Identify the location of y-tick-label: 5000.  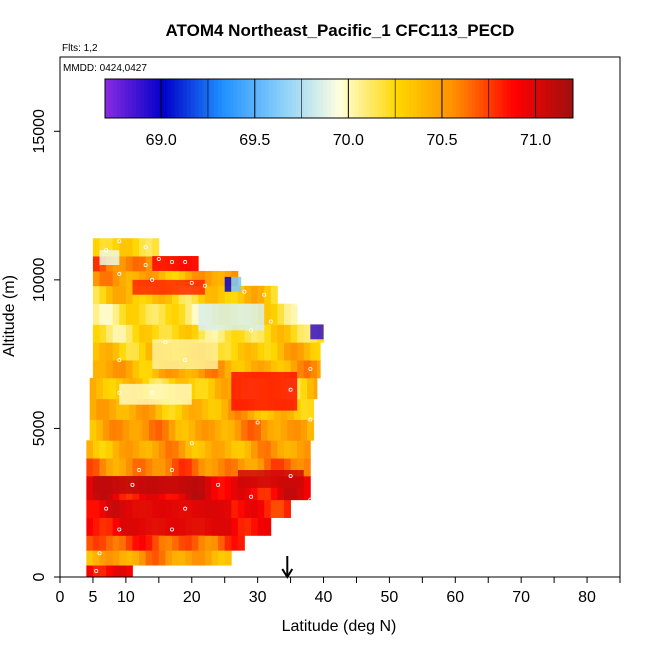
(39, 429).